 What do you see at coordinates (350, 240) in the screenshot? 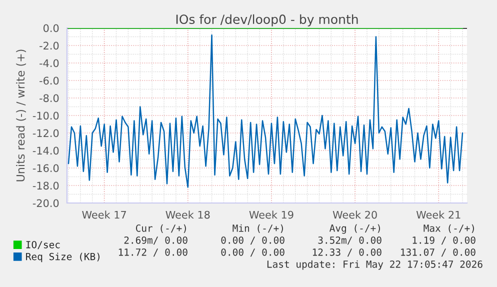
I see `text: 3.52m/ 0.00` at bounding box center [350, 240].